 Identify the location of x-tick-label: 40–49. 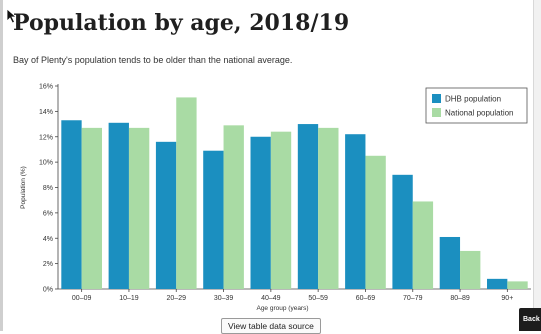
(271, 298).